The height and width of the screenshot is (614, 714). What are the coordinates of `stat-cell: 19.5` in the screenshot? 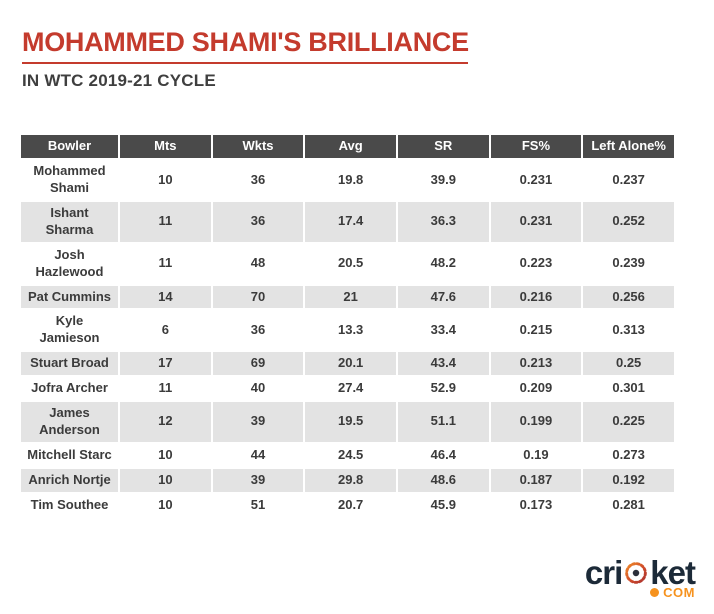 It's located at (350, 422).